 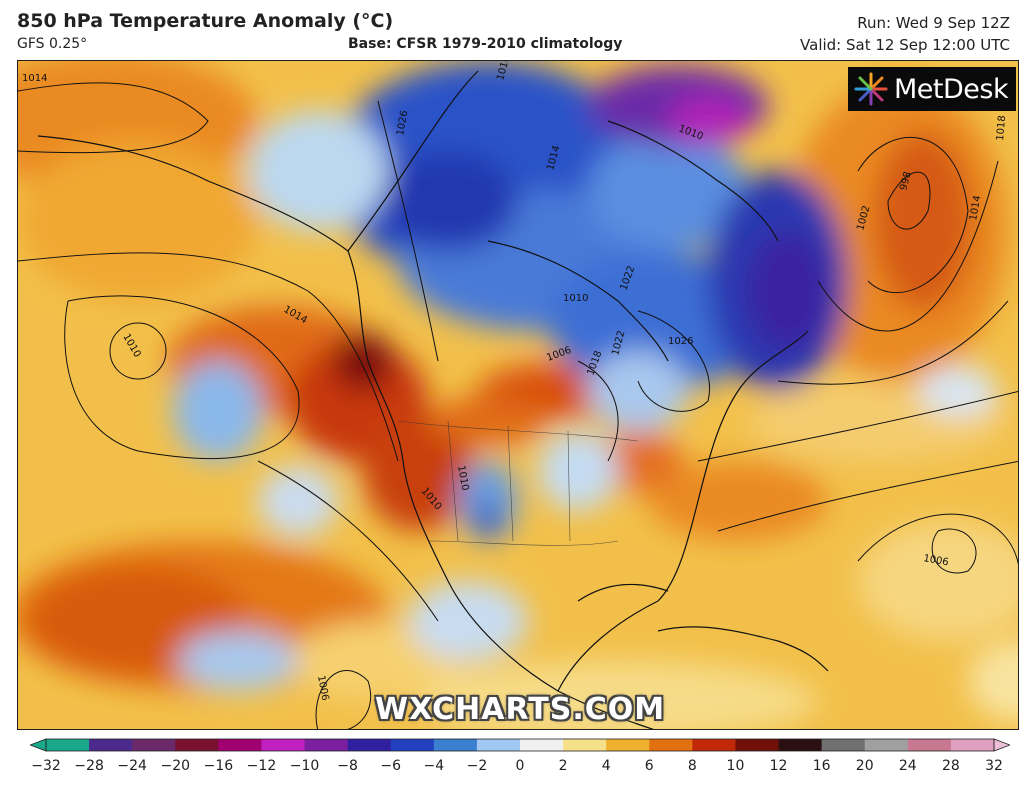 What do you see at coordinates (38, 745) in the screenshot?
I see `colorbar-left-arrow` at bounding box center [38, 745].